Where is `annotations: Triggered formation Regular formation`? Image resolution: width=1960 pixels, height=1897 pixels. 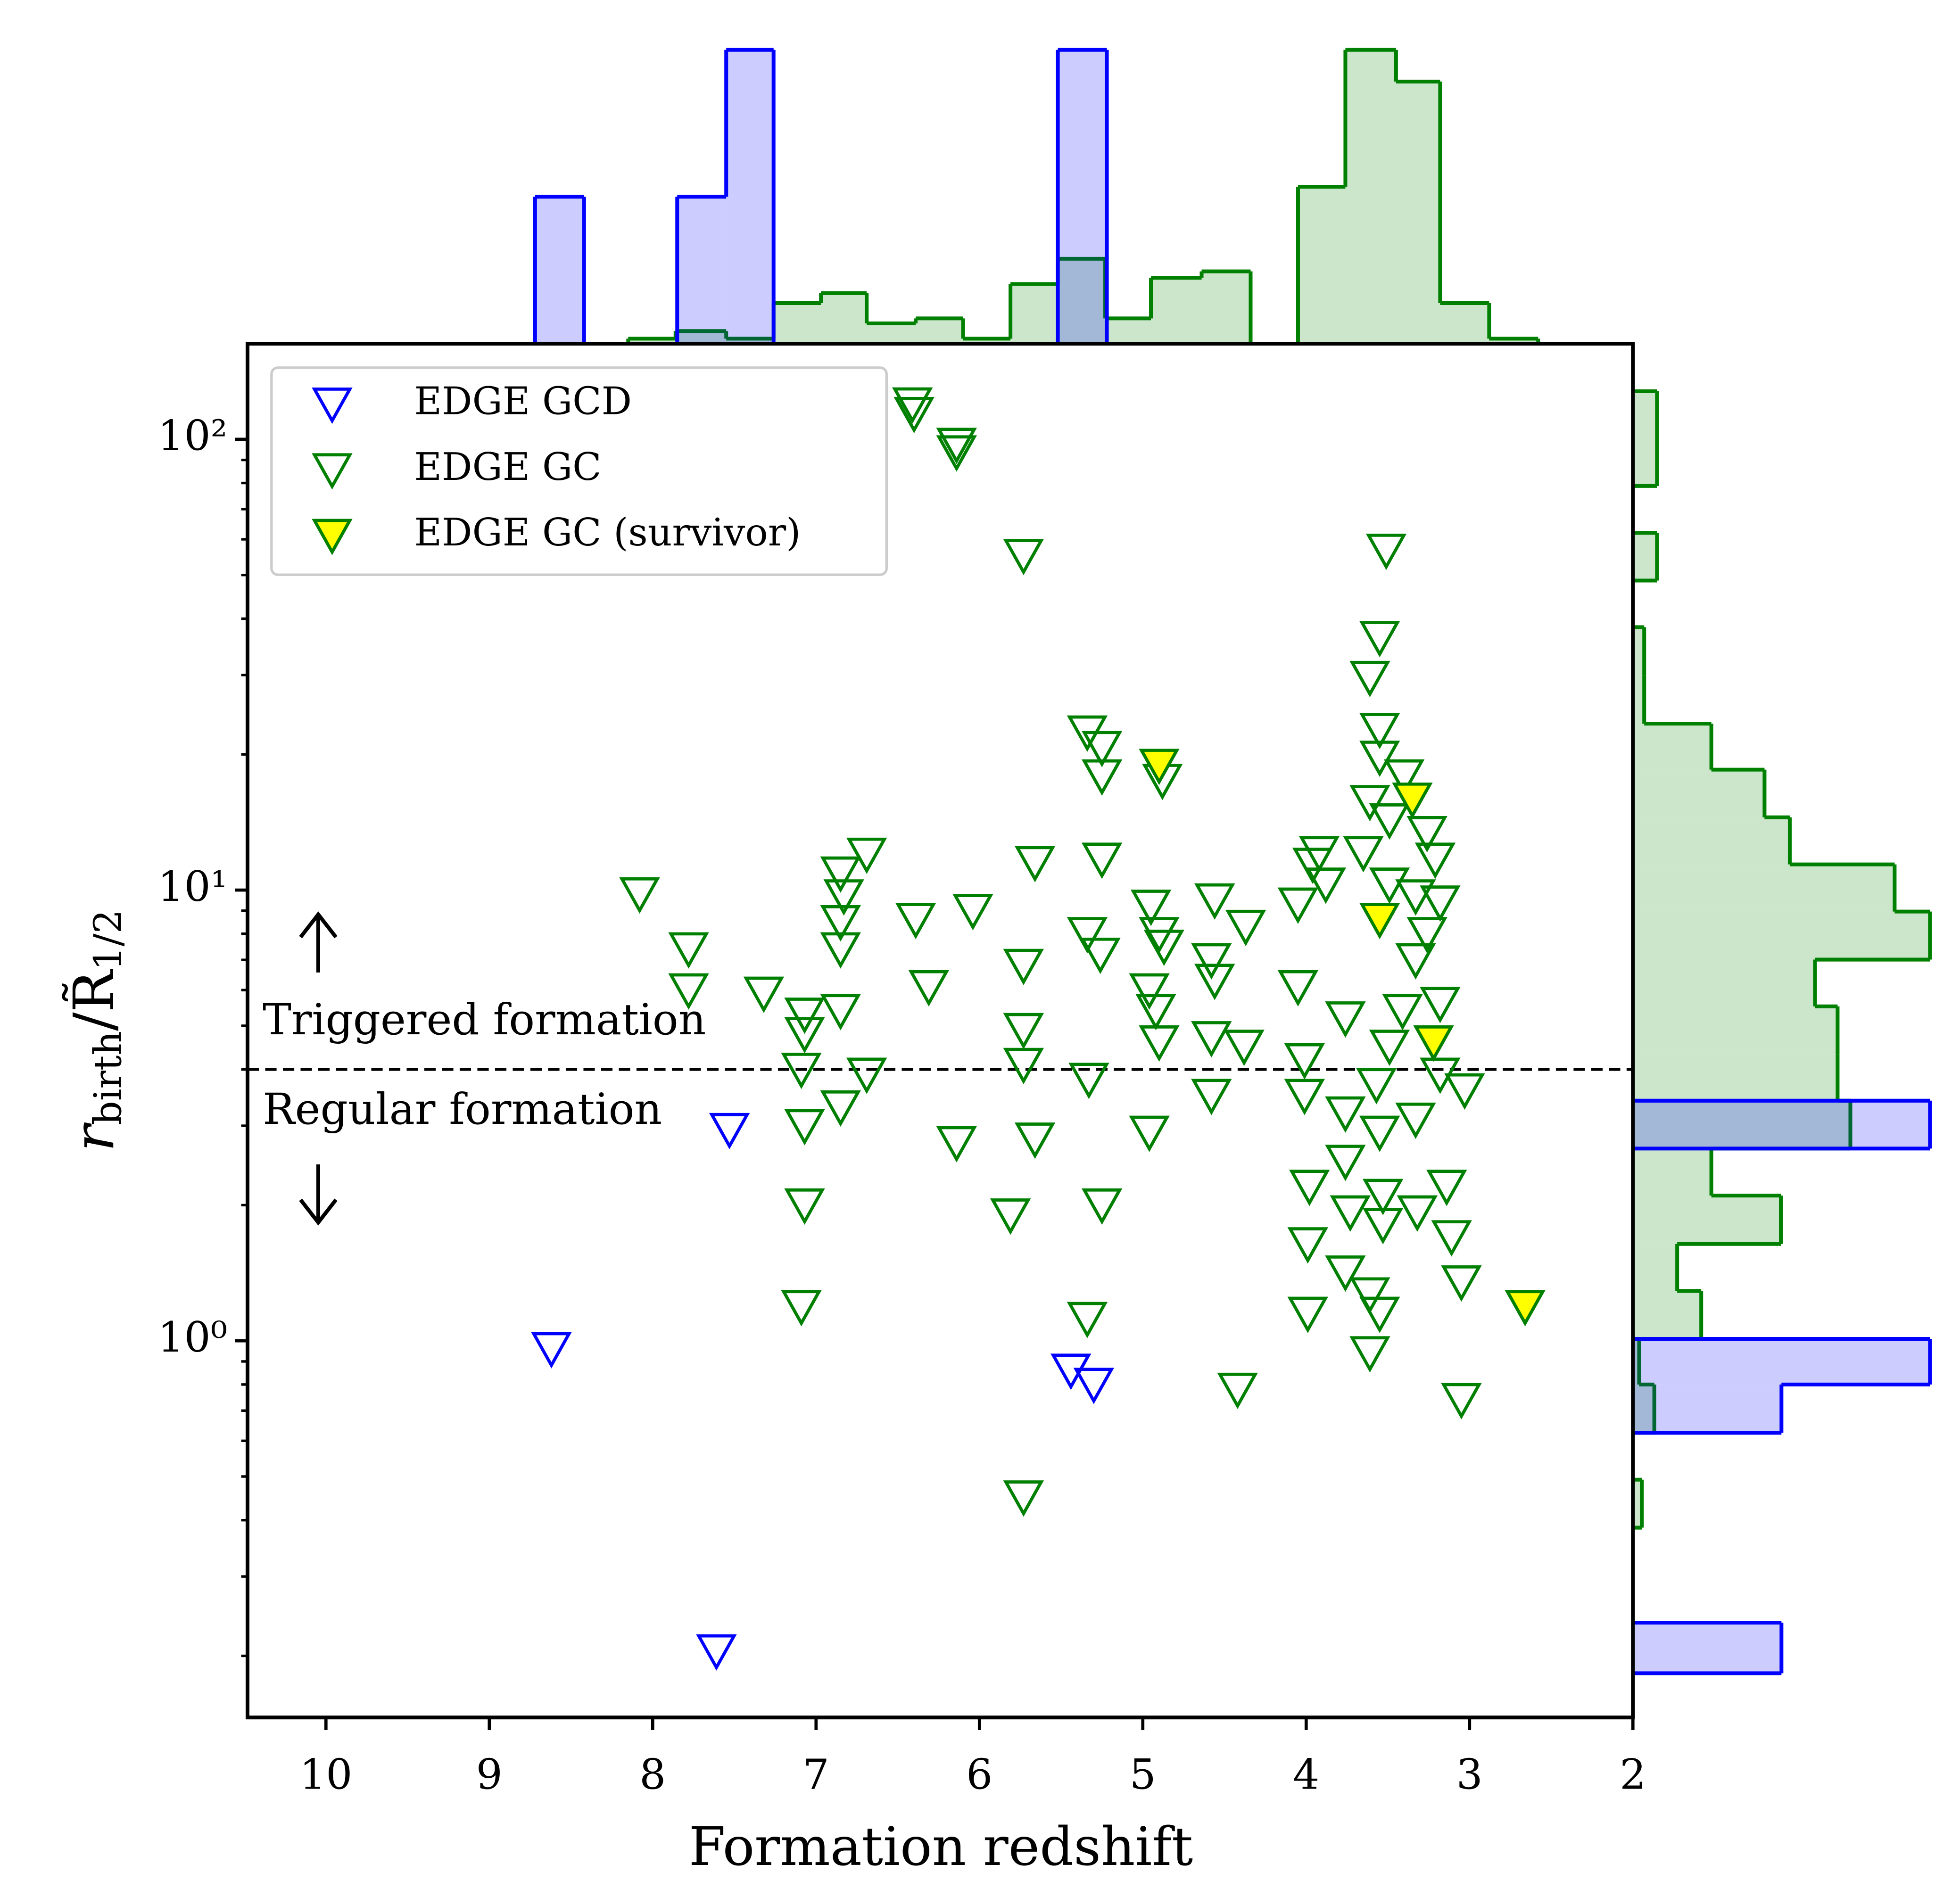 annotations: Triggered formation Regular formation is located at coordinates (484, 1068).